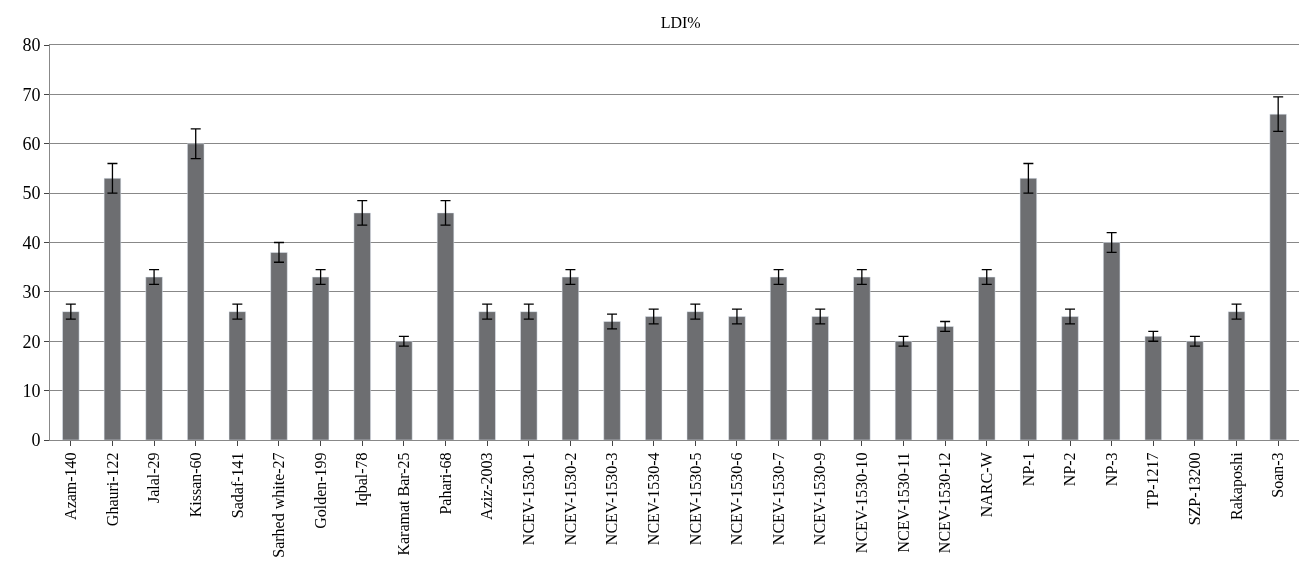 The width and height of the screenshot is (1309, 568). What do you see at coordinates (570, 499) in the screenshot?
I see `x-tick-label: NCEV-1530-2` at bounding box center [570, 499].